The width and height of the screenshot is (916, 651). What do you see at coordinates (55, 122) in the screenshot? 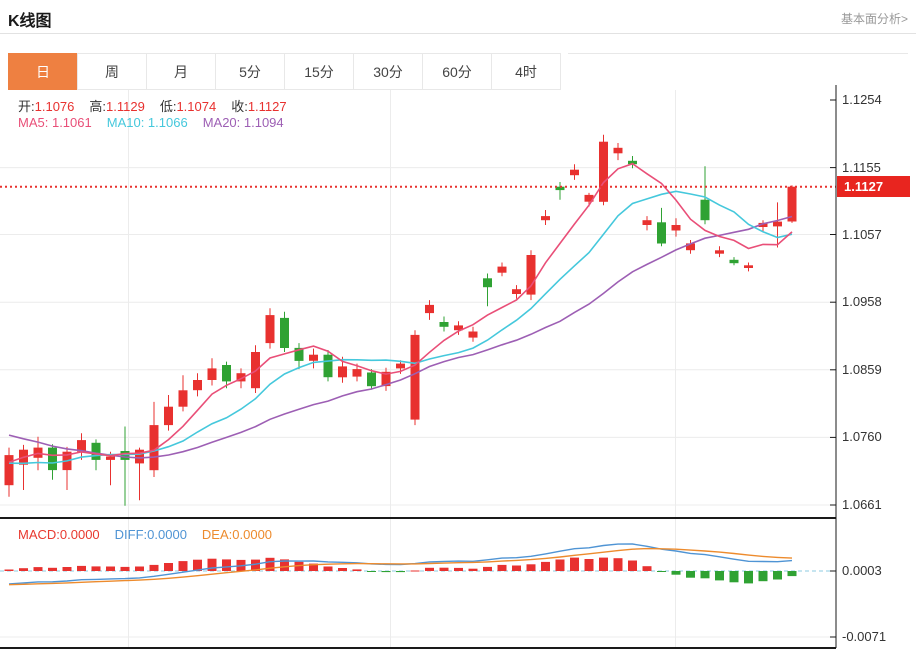
I see `ma5-value: MA5: 1.1061` at bounding box center [55, 122].